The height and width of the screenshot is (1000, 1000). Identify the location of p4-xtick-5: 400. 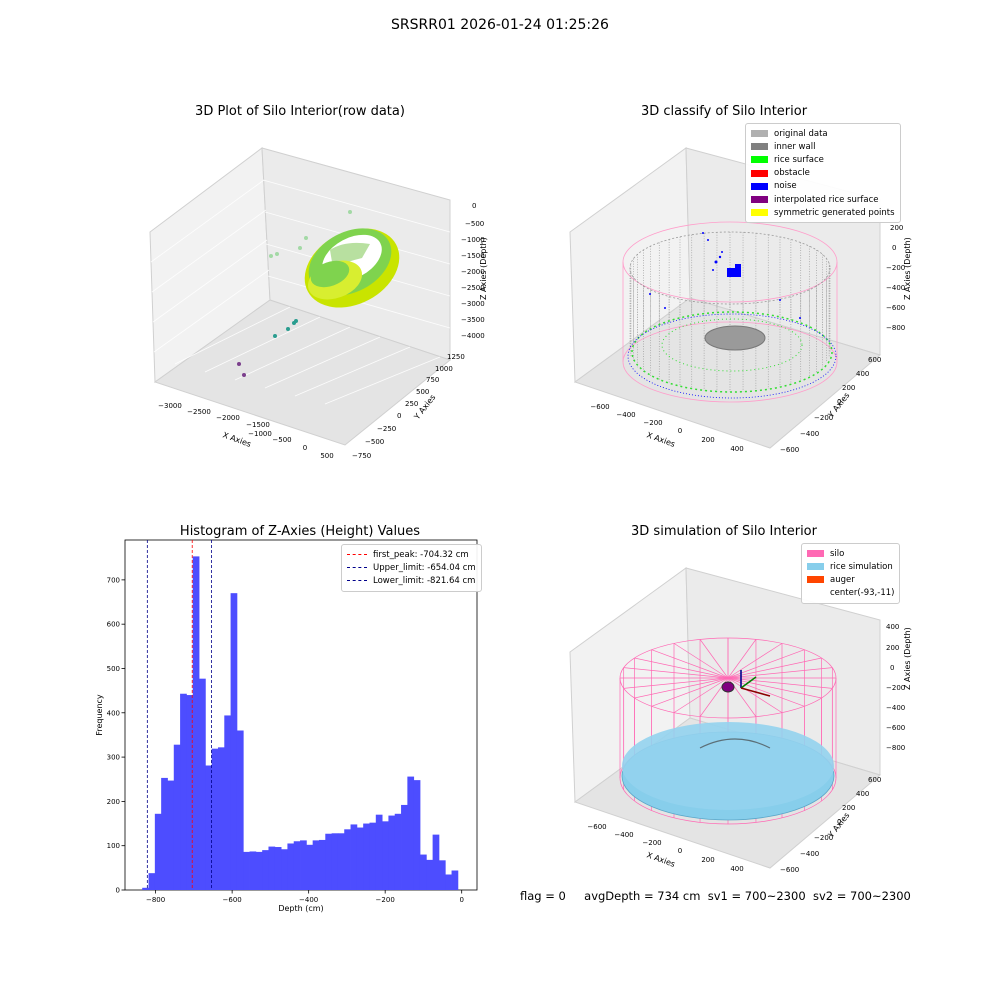
(736, 869).